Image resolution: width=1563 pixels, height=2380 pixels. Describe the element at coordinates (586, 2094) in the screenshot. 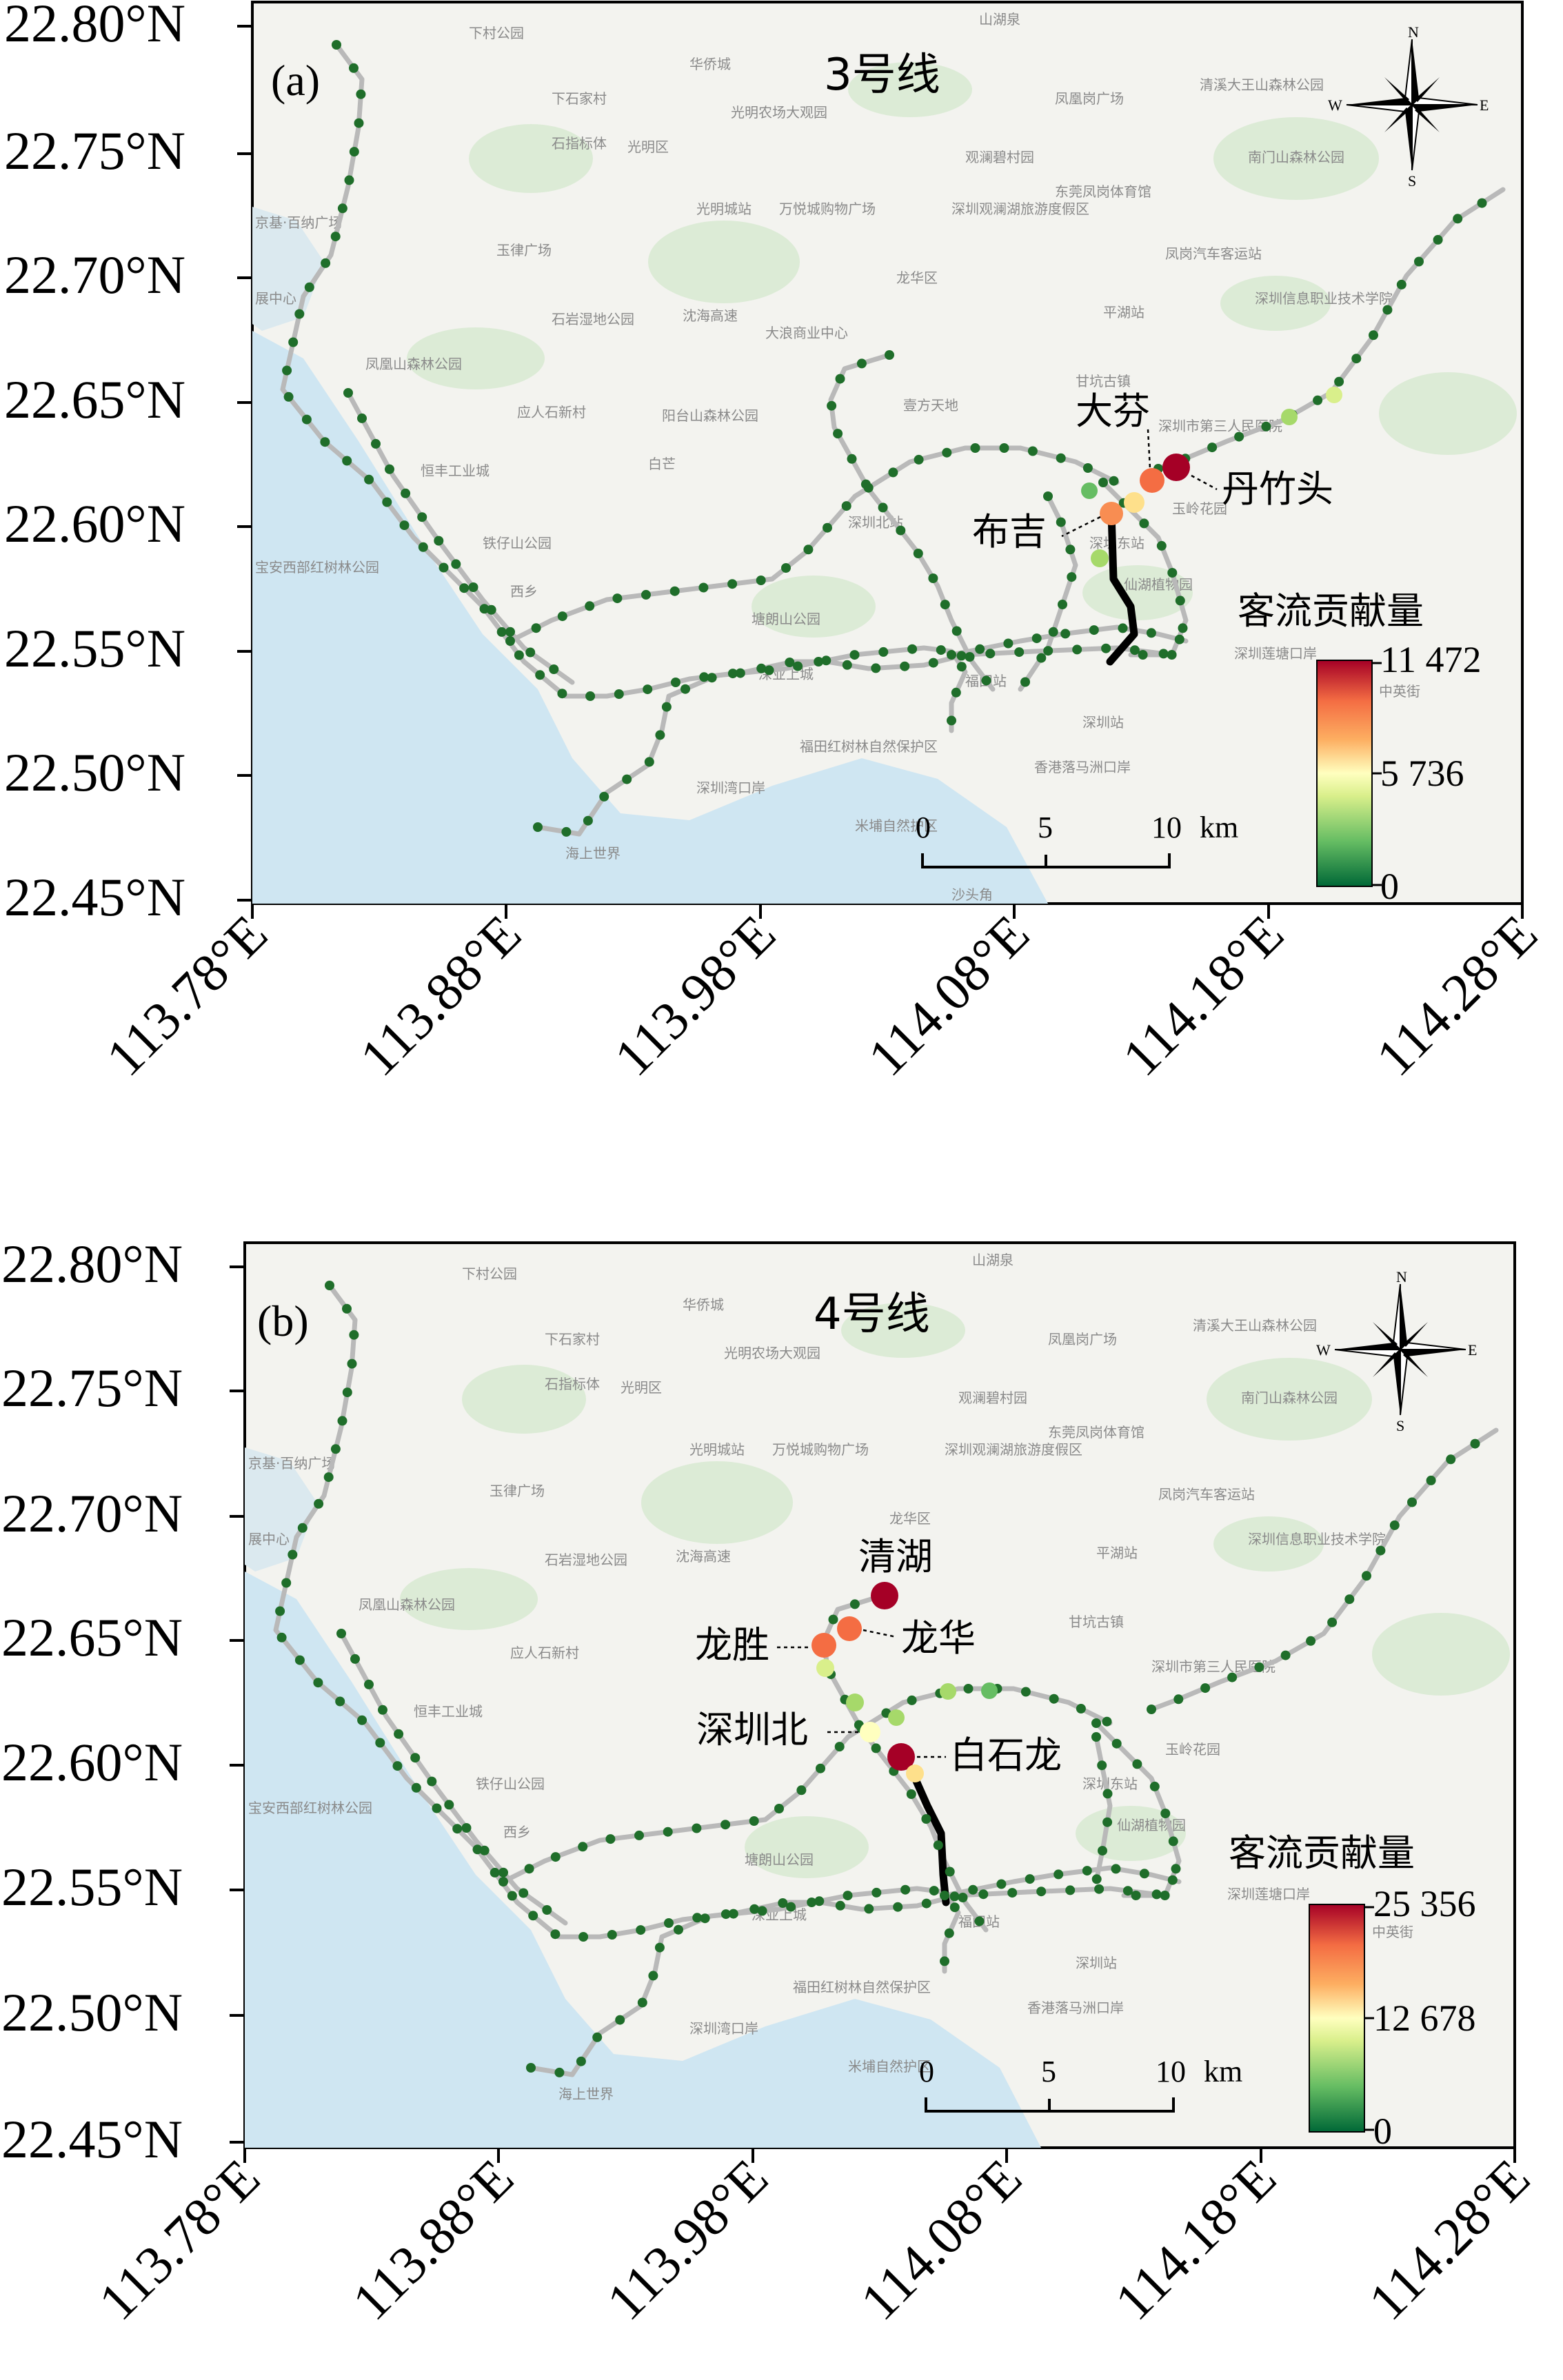

I see `svg-text: 海上世界` at that location.